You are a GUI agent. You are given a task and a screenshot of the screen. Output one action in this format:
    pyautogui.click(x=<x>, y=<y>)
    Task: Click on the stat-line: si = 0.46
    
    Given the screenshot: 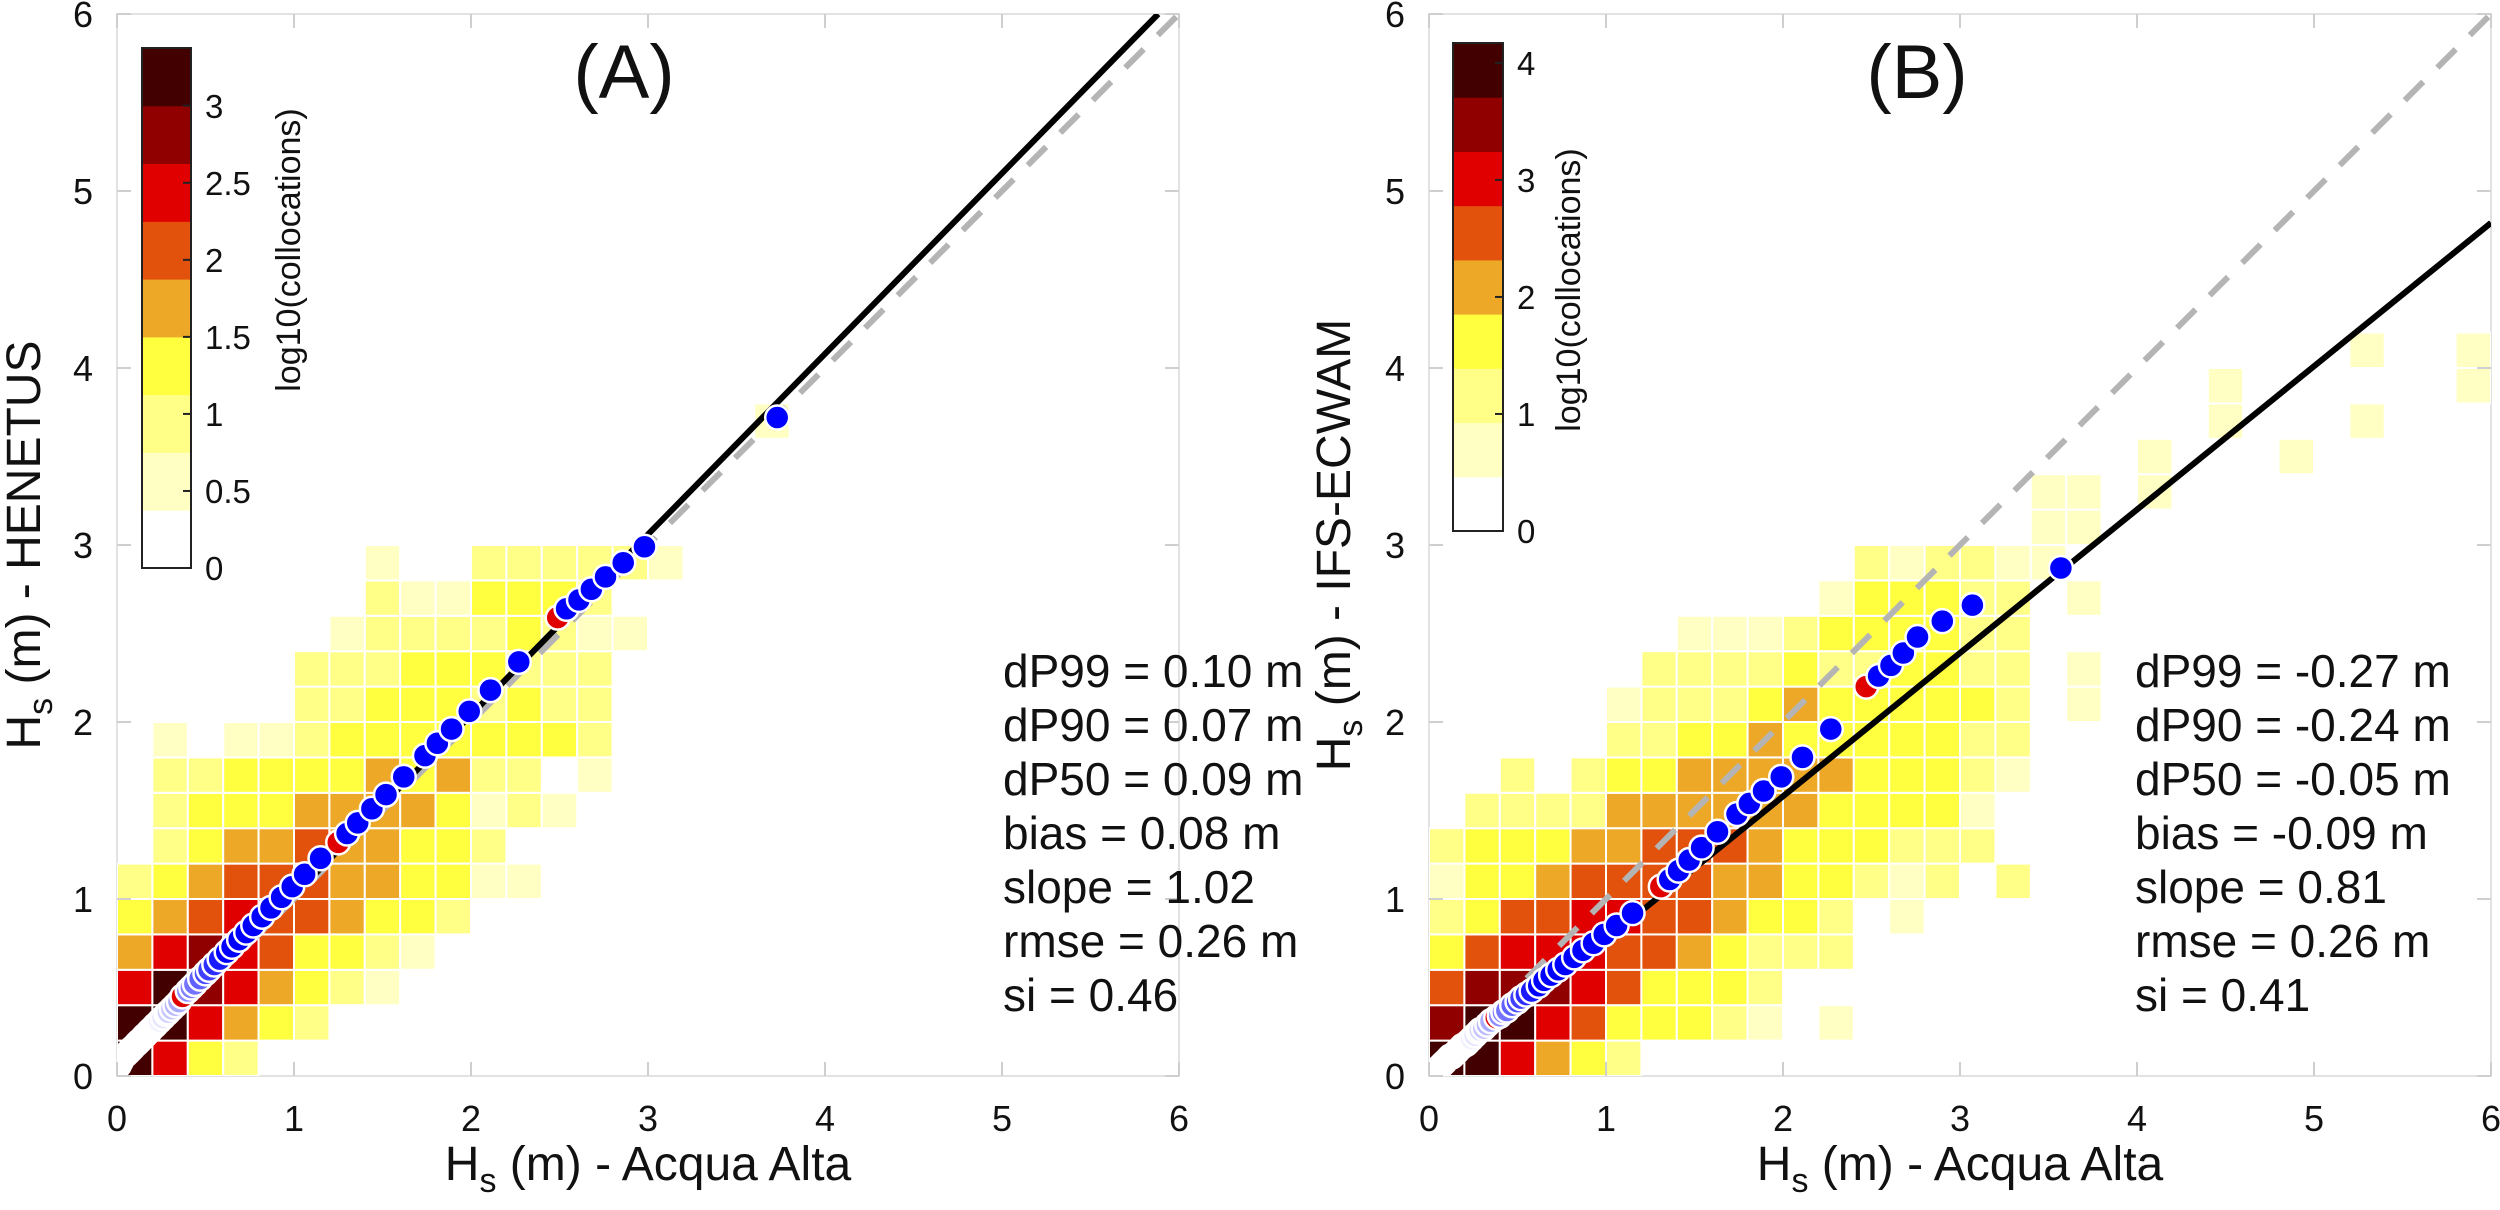 What is the action you would take?
    pyautogui.click(x=1090, y=995)
    